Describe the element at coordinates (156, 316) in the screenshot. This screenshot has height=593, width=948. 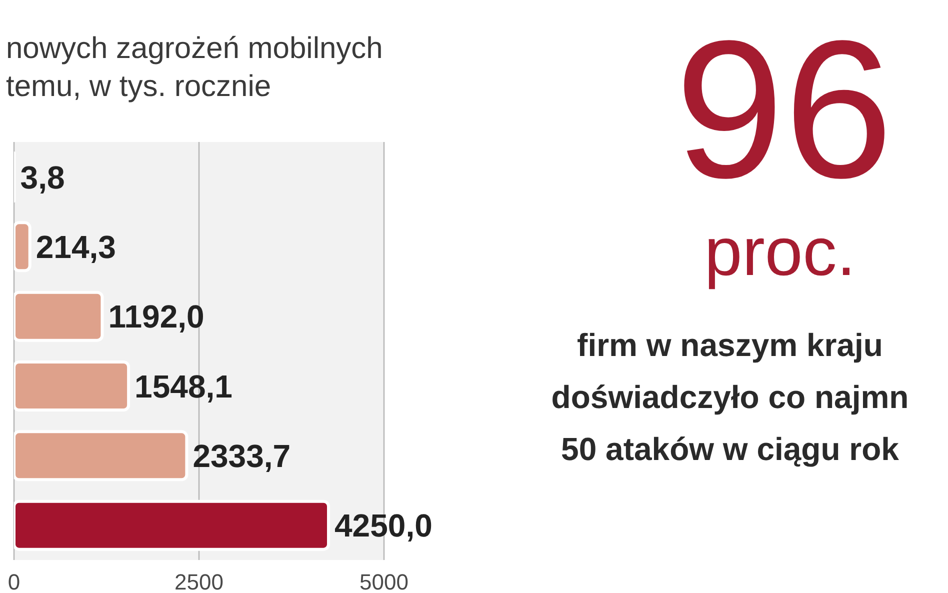
I see `data-label: 1192,0` at that location.